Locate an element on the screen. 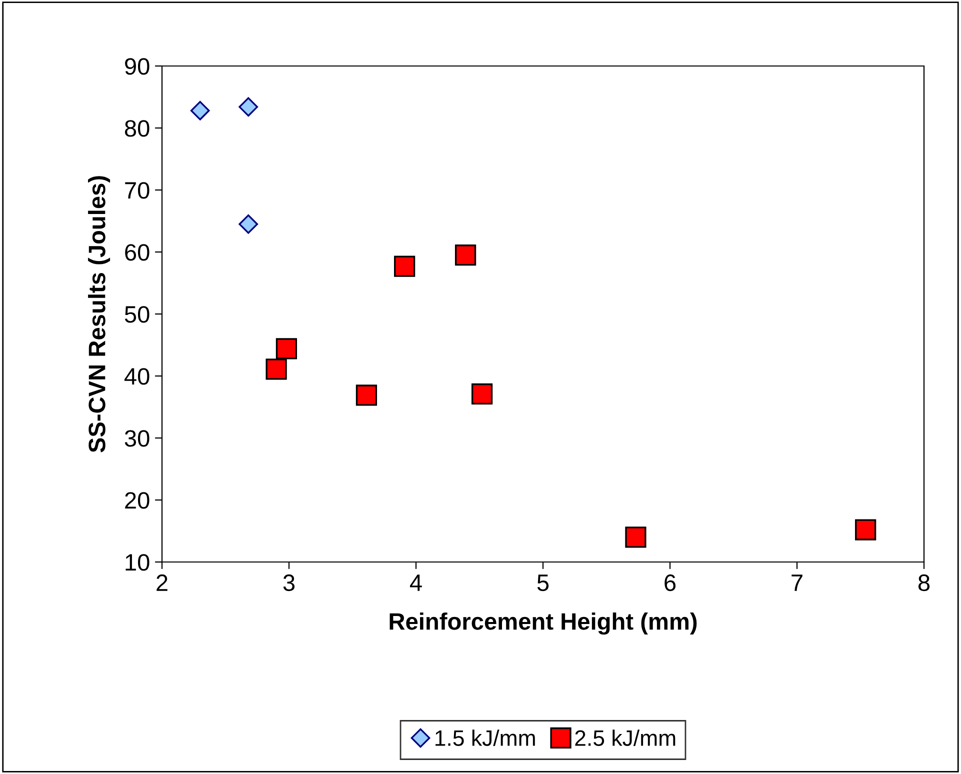 The height and width of the screenshot is (774, 961). y-tick-label: 40 is located at coordinates (137, 376).